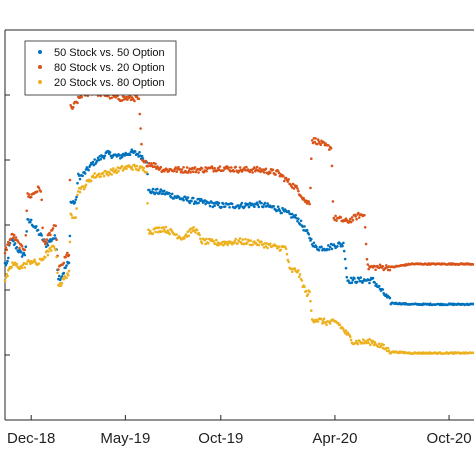  I want to click on legend-label: 80 Stock vs. 20 Option, so click(109, 68).